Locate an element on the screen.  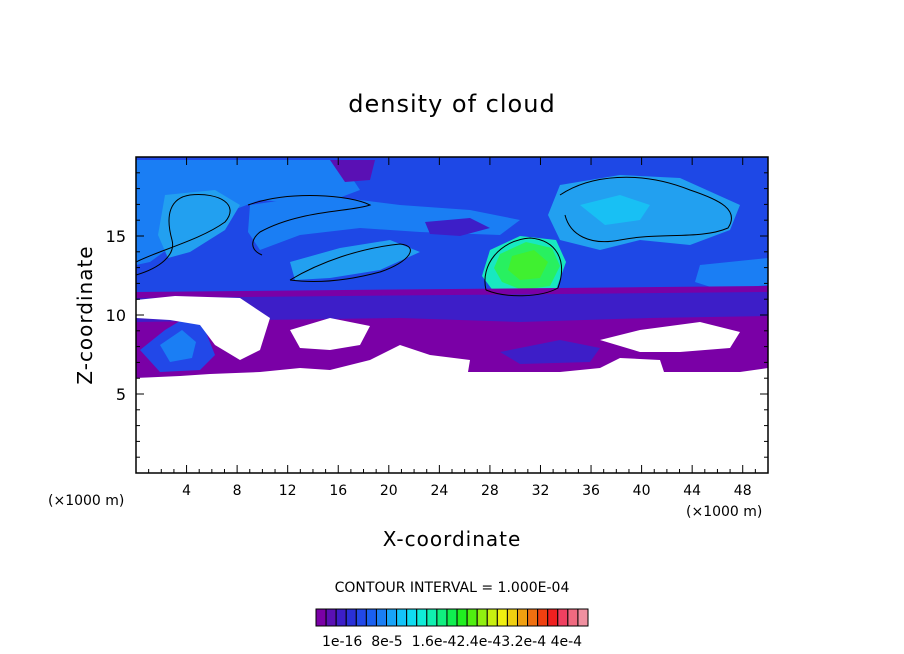
x-axis-label: X-coordinate is located at coordinates (452, 539).